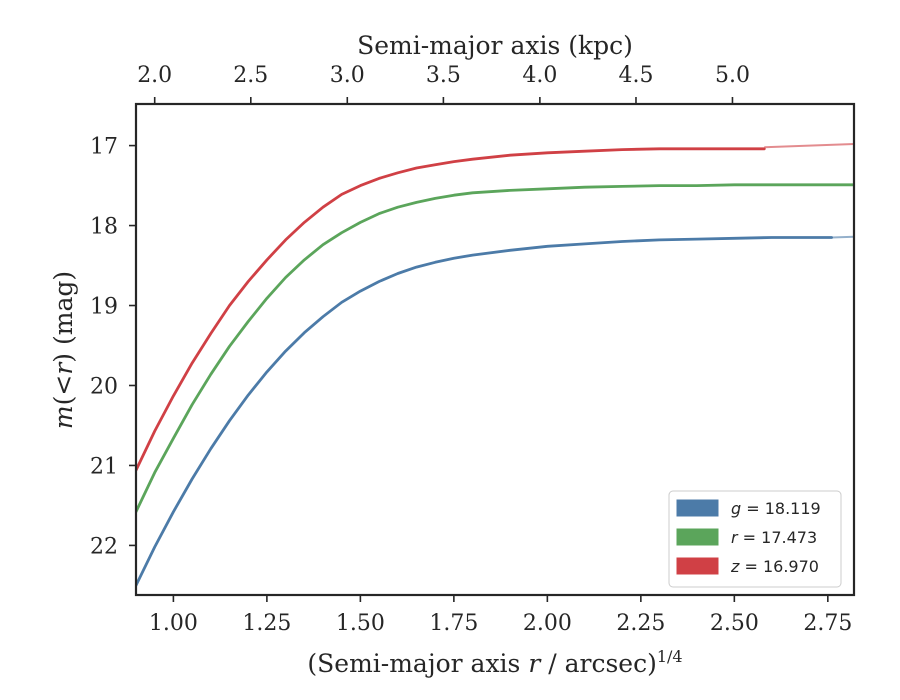  I want to click on x-tick-label: 1.50, so click(360, 623).